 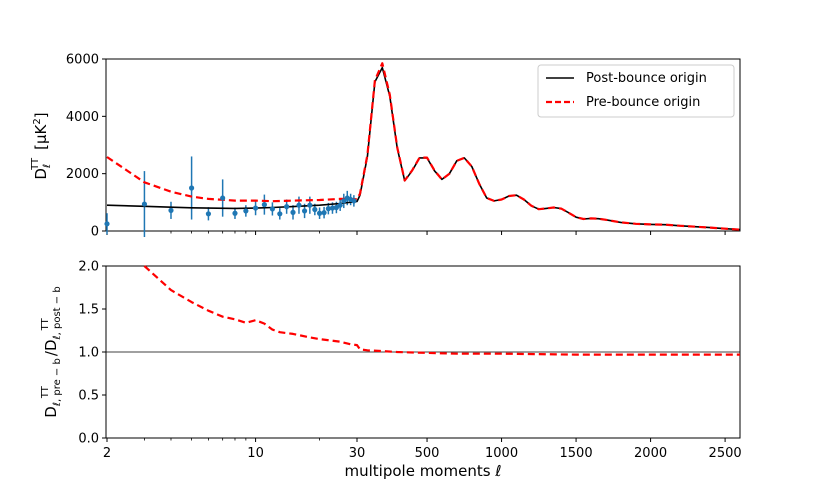 What do you see at coordinates (82, 174) in the screenshot?
I see `y-tick-label: 2000` at bounding box center [82, 174].